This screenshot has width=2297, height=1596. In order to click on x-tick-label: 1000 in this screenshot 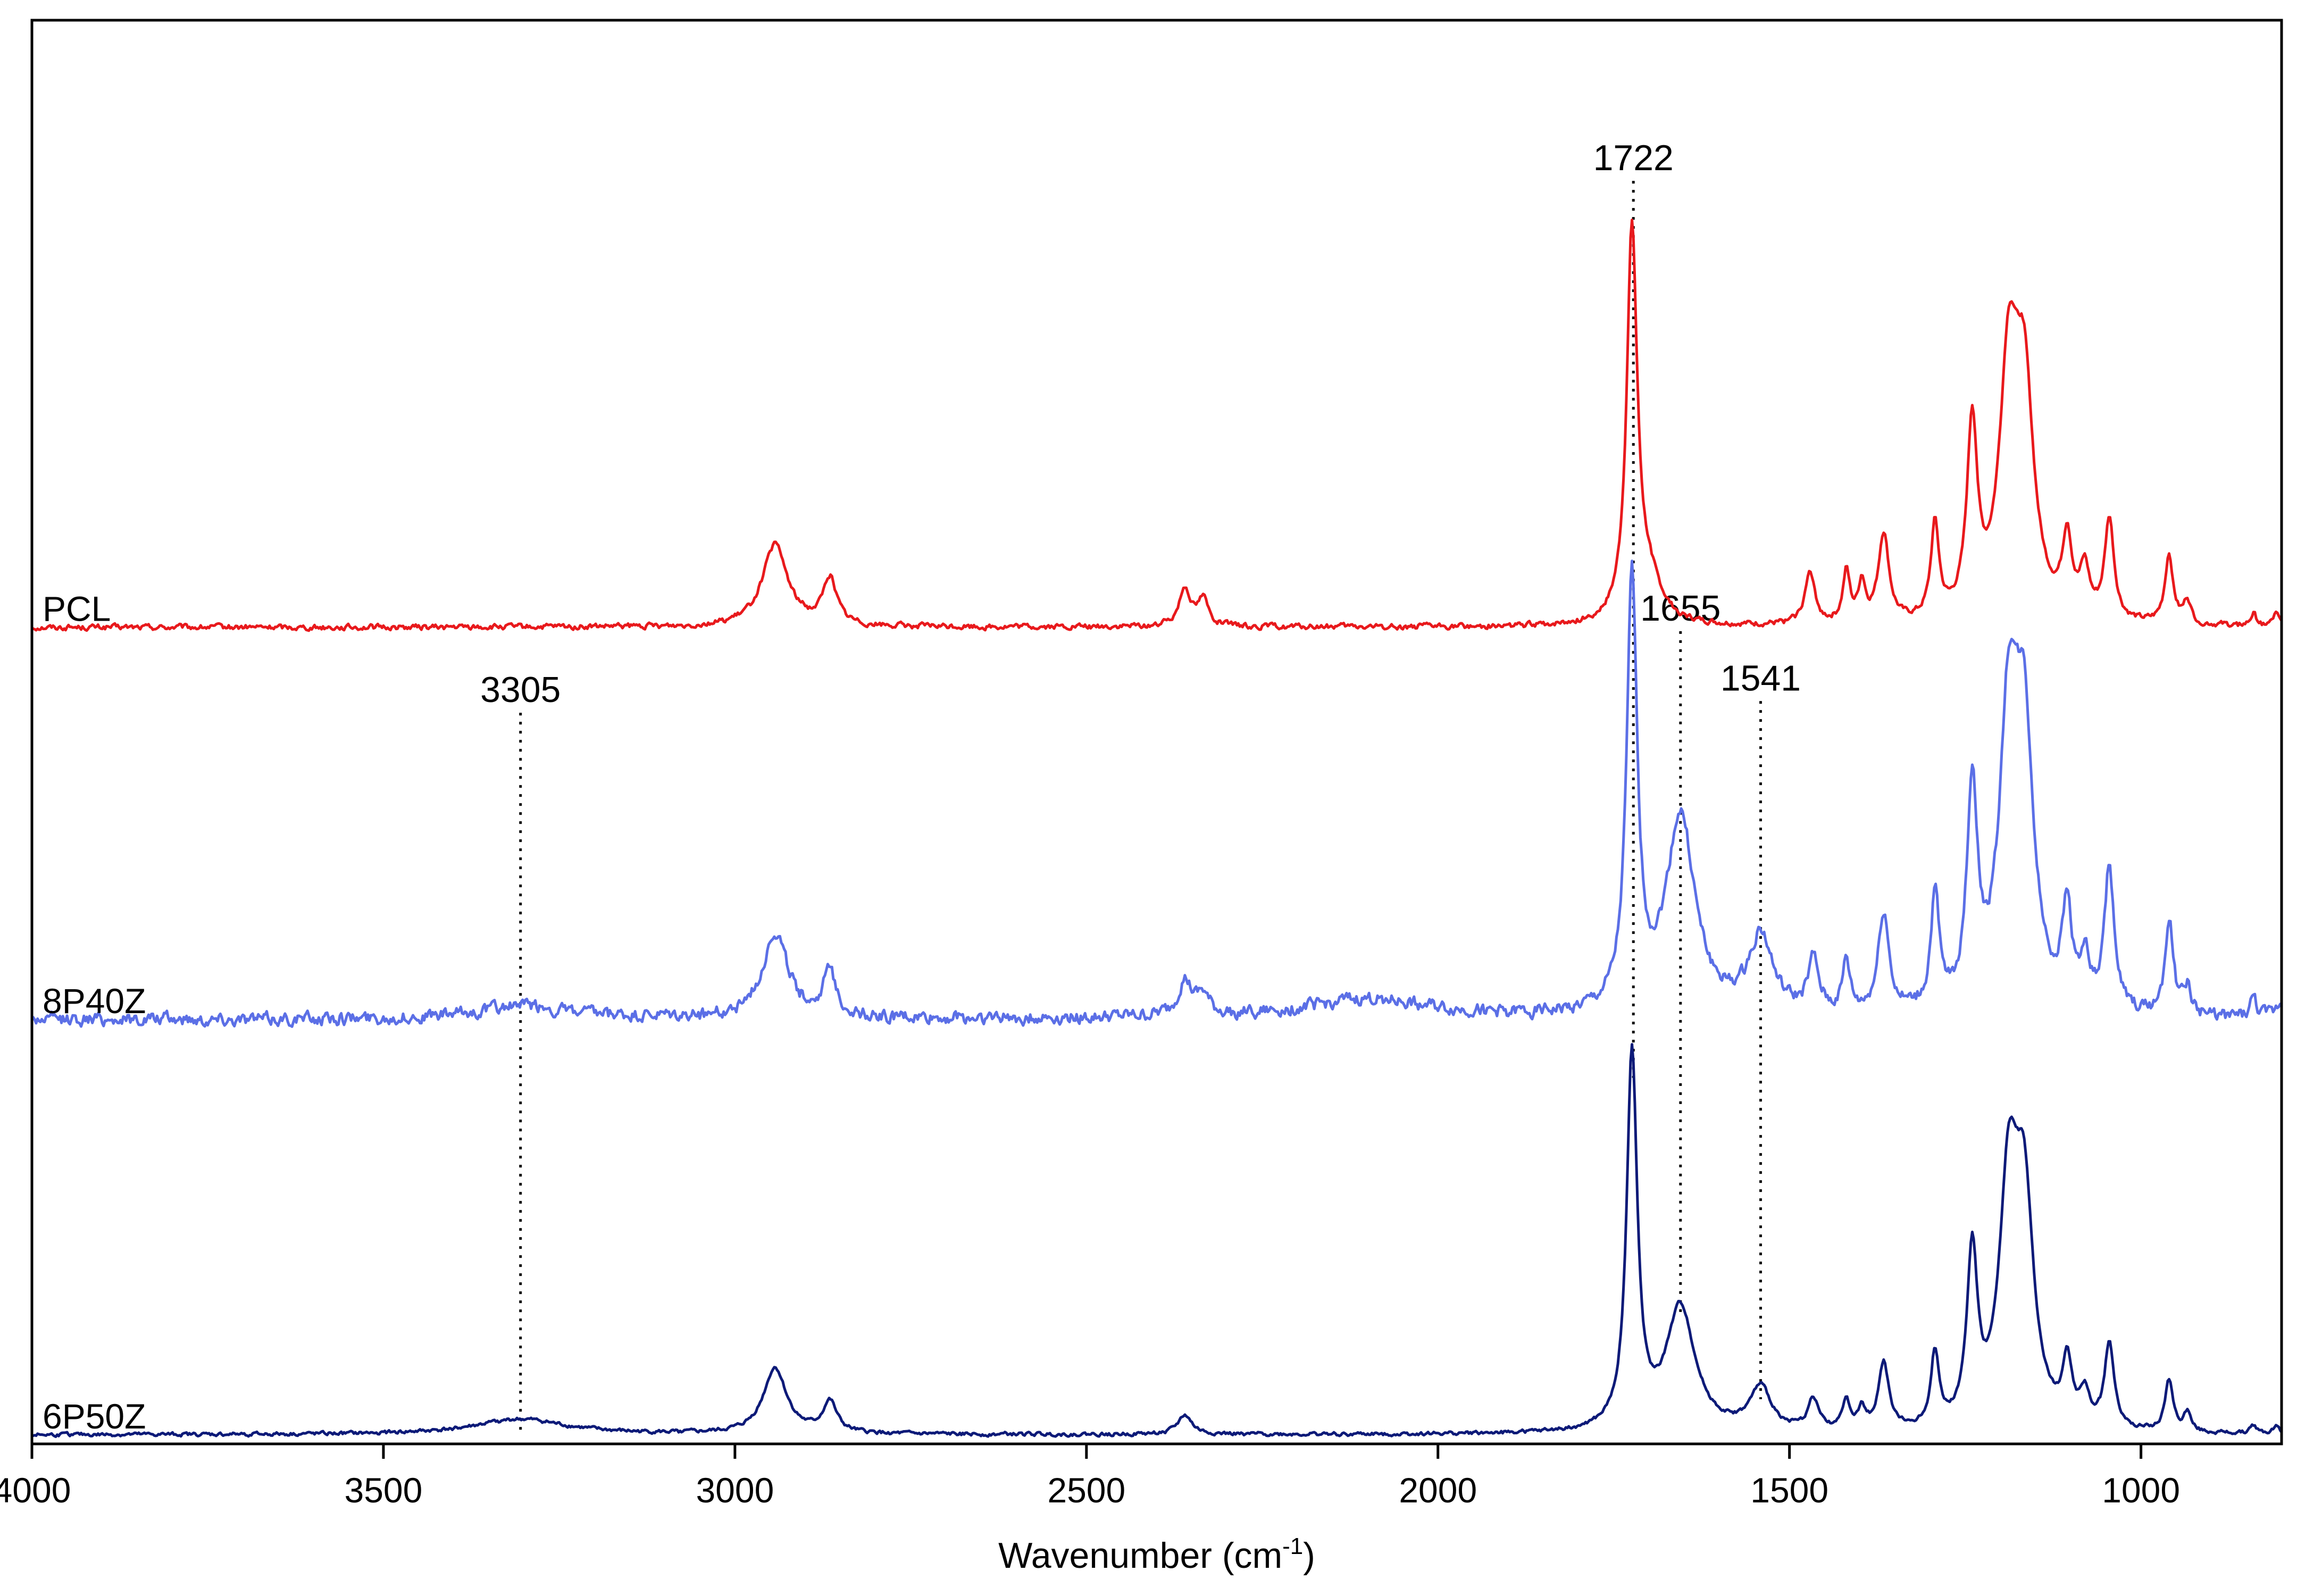, I will do `click(2141, 1490)`.